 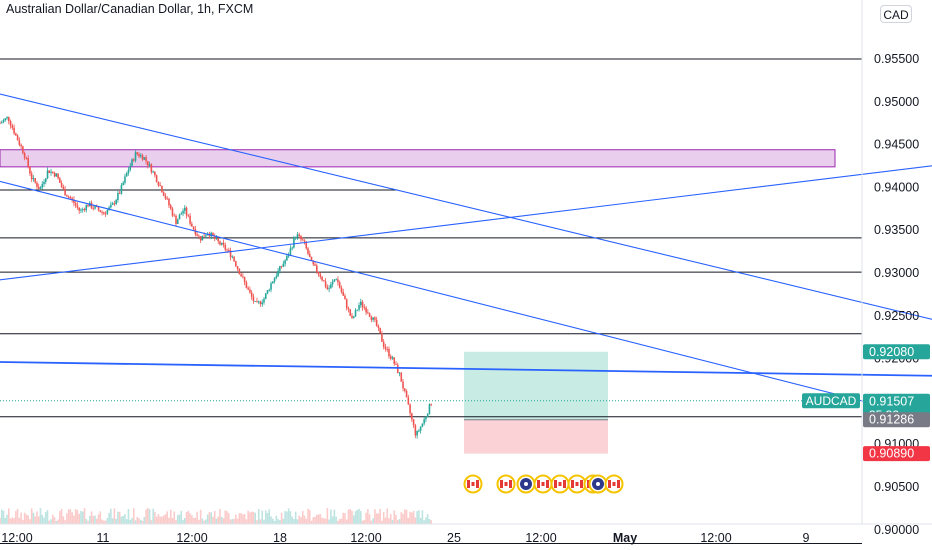 I want to click on falling-line-trendline, so click(x=466, y=372).